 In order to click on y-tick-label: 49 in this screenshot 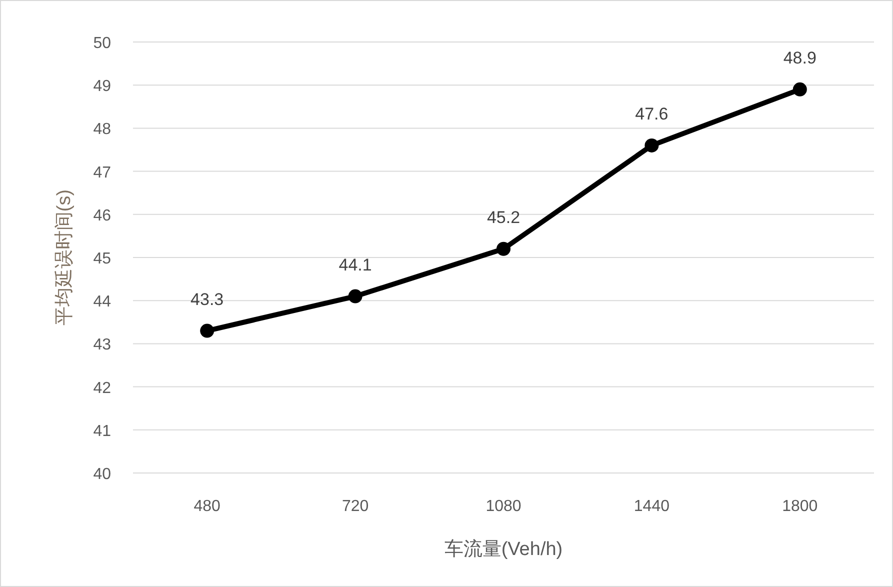, I will do `click(102, 87)`.